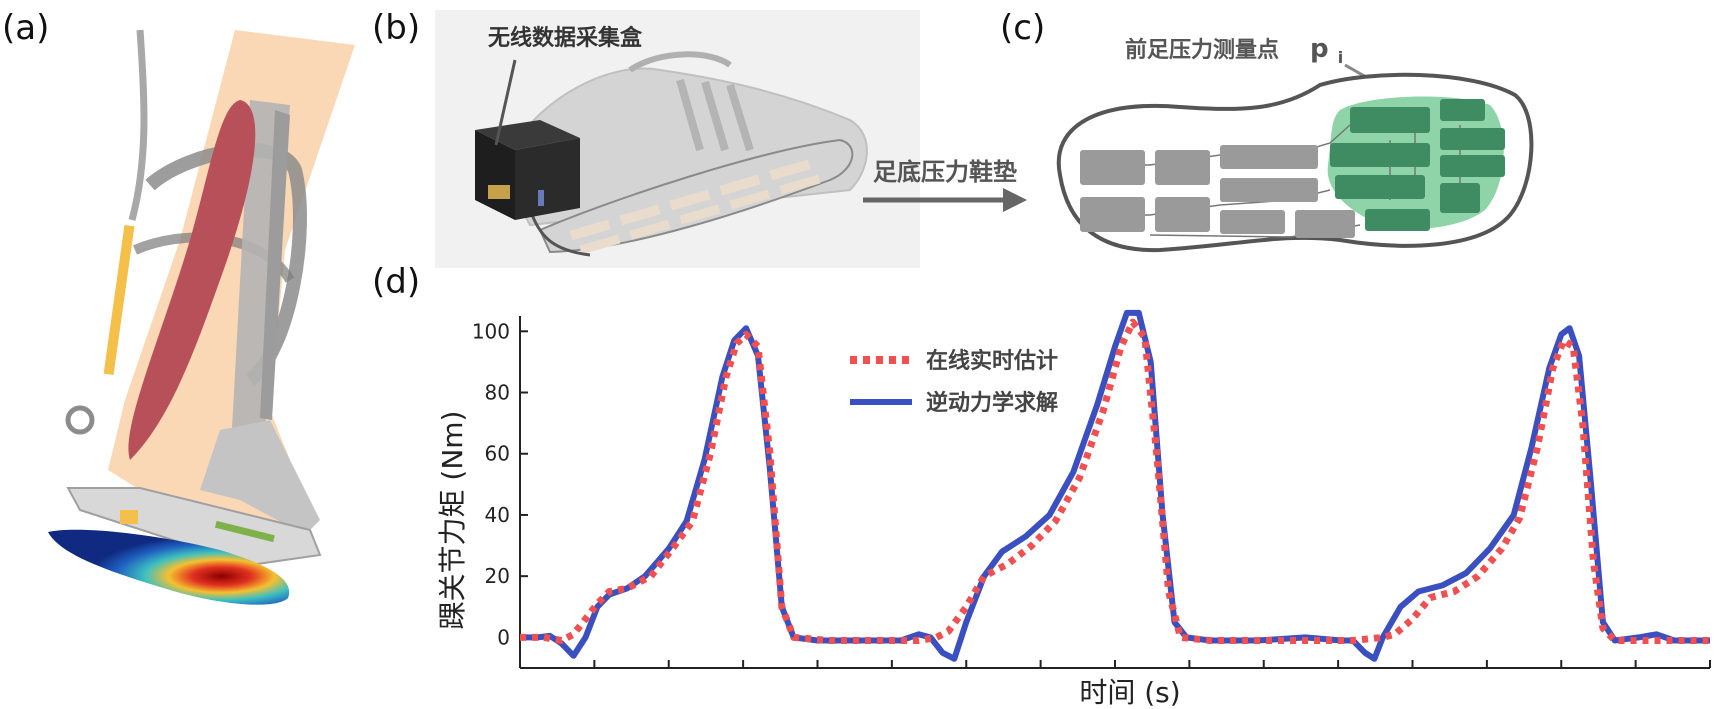  I want to click on rear-sensor-cells, so click(1217, 191).